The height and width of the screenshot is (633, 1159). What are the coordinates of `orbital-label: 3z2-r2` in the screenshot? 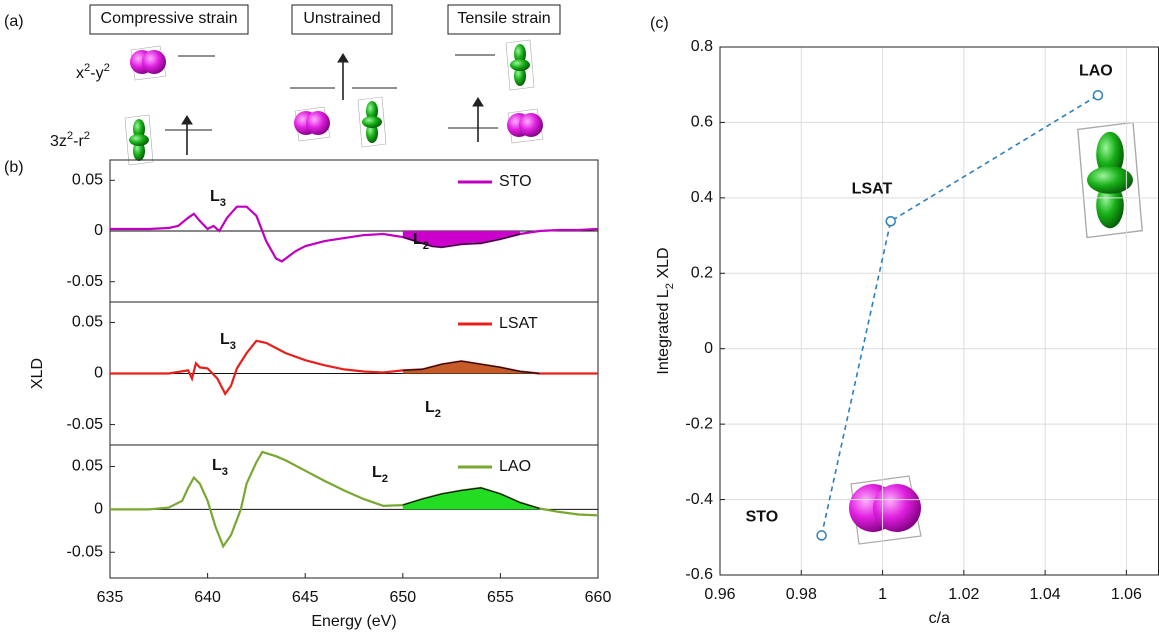 It's located at (70, 140).